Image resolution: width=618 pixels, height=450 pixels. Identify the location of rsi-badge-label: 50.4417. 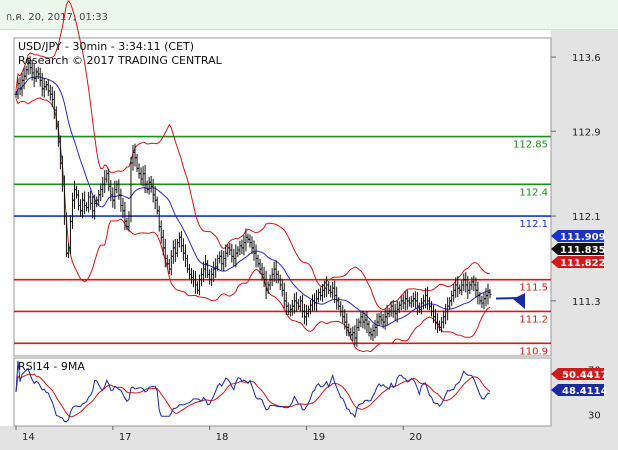
(585, 375).